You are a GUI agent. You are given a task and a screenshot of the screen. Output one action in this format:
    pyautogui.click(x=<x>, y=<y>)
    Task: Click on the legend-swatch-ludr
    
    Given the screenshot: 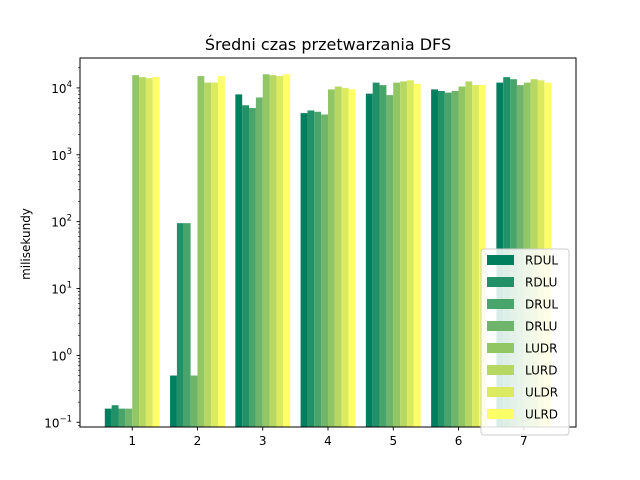 What is the action you would take?
    pyautogui.click(x=500, y=348)
    